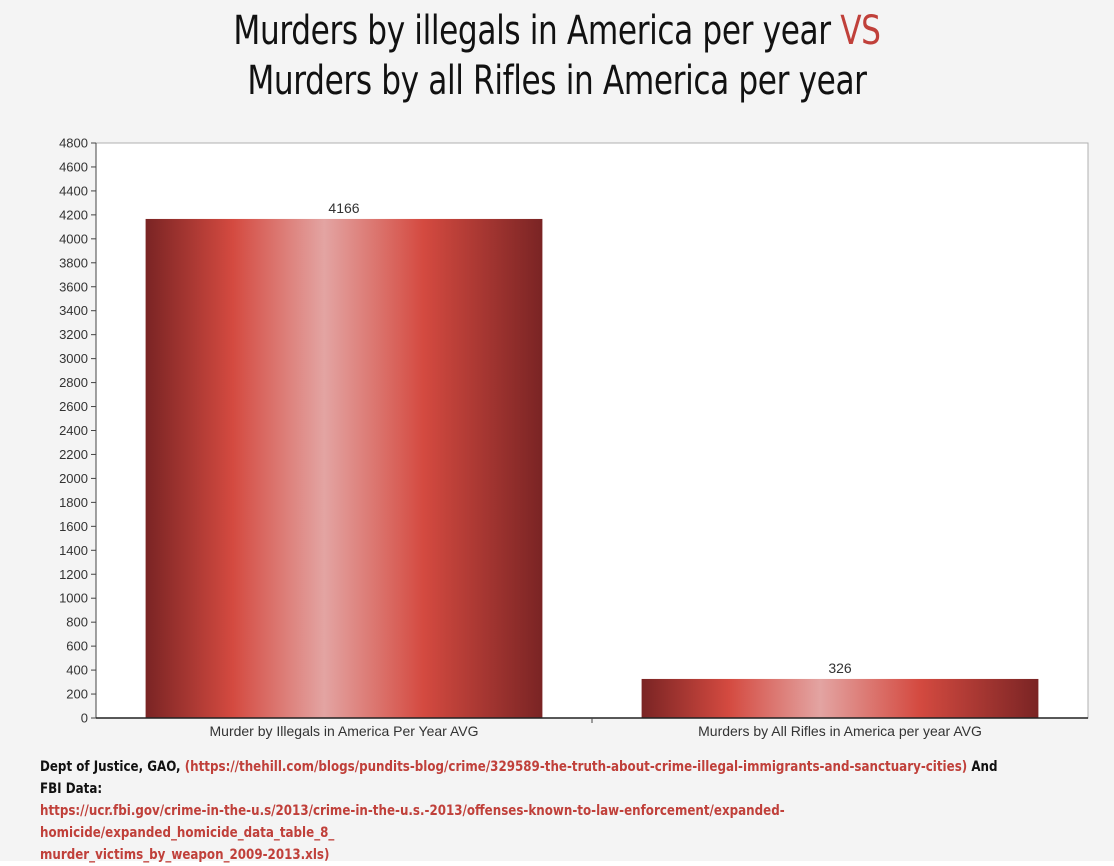 This screenshot has height=866, width=1114. What do you see at coordinates (73, 262) in the screenshot?
I see `y-tick-label: 3800` at bounding box center [73, 262].